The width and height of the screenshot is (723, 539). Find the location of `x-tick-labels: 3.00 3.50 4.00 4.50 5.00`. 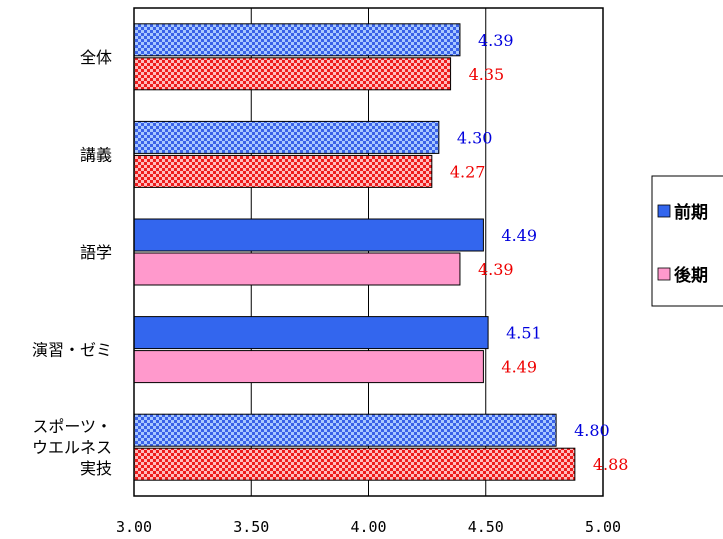

x-tick-labels: 3.00 3.50 4.00 4.50 5.00 is located at coordinates (368, 527).